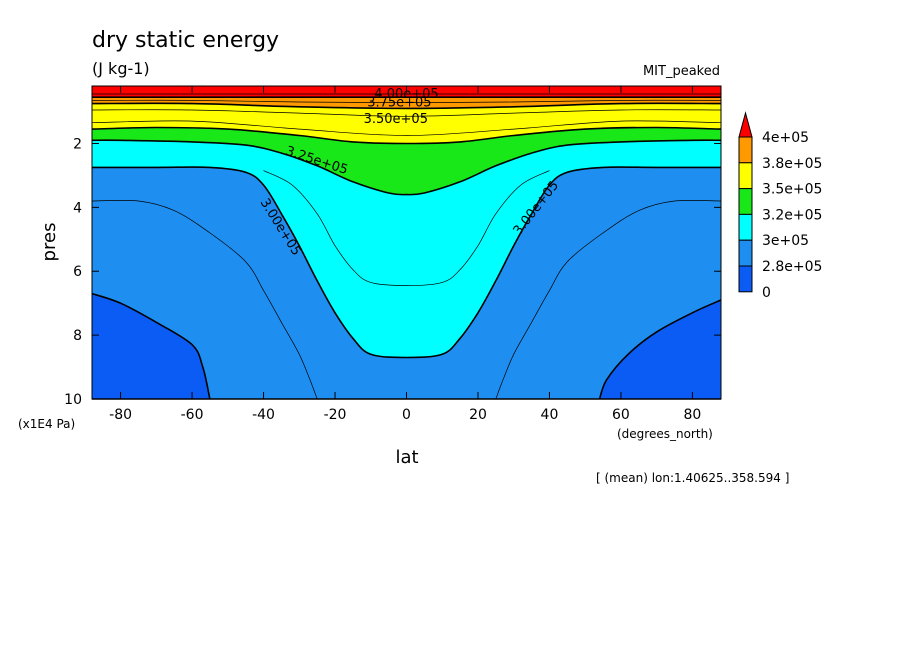 The height and width of the screenshot is (654, 904). Describe the element at coordinates (665, 434) in the screenshot. I see `x-axis-unit: (degrees_north)` at that location.